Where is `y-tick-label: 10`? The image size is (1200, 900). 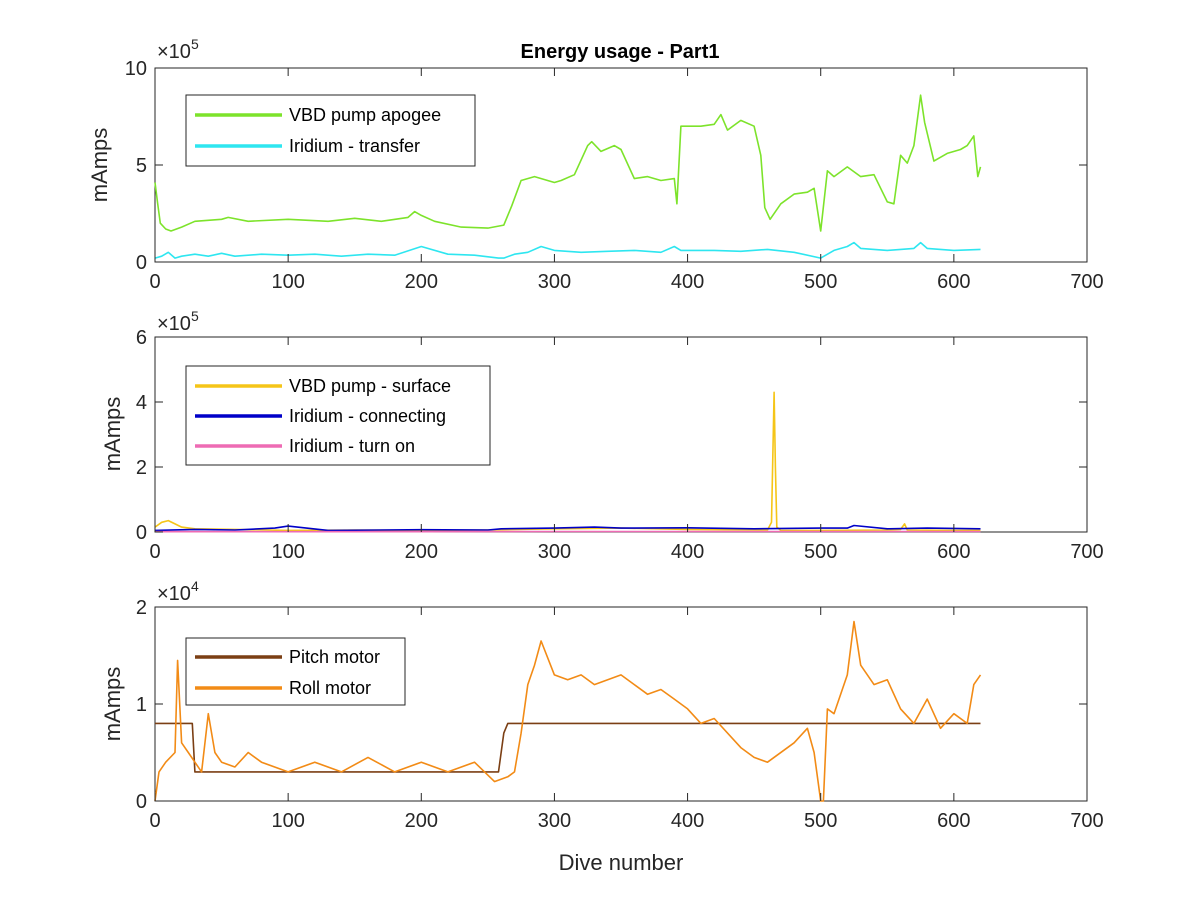 y-tick-label: 10 is located at coordinates (136, 69).